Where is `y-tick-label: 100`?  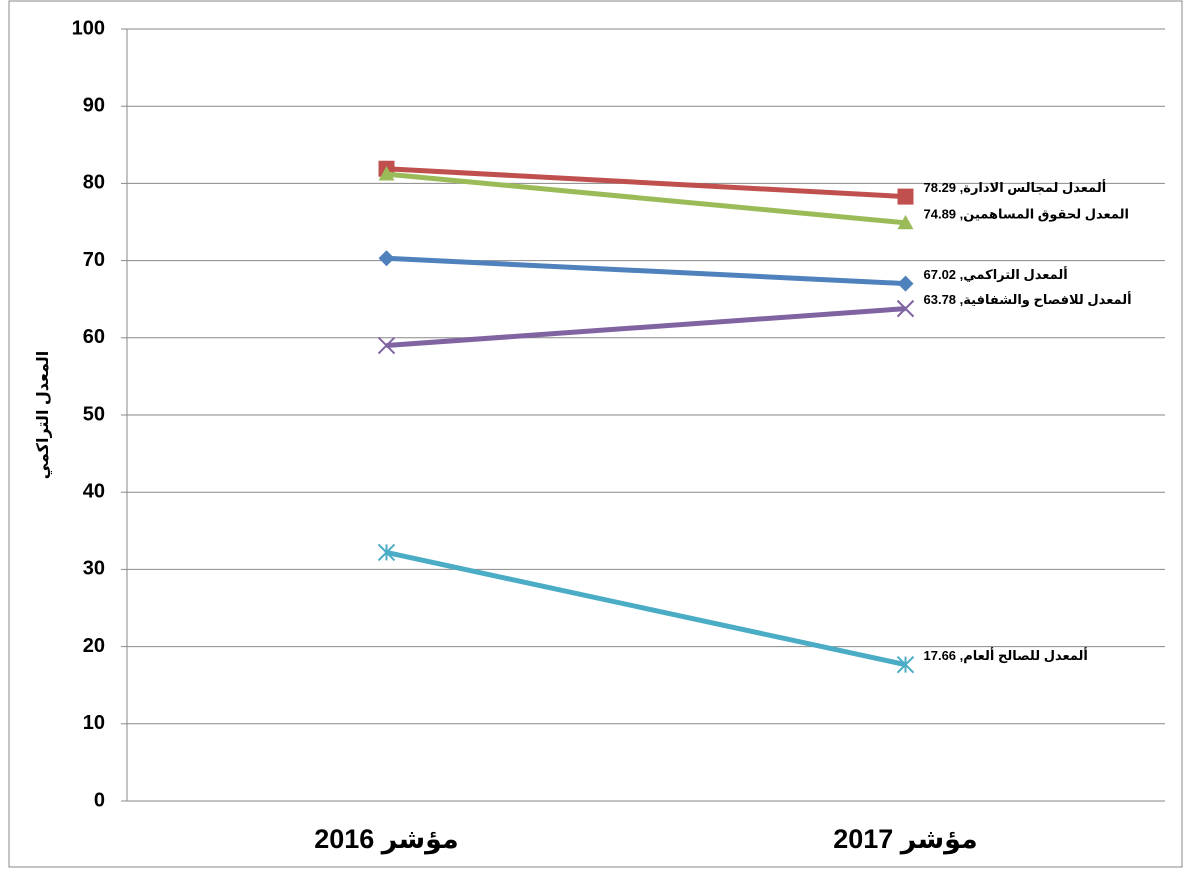 y-tick-label: 100 is located at coordinates (88, 28).